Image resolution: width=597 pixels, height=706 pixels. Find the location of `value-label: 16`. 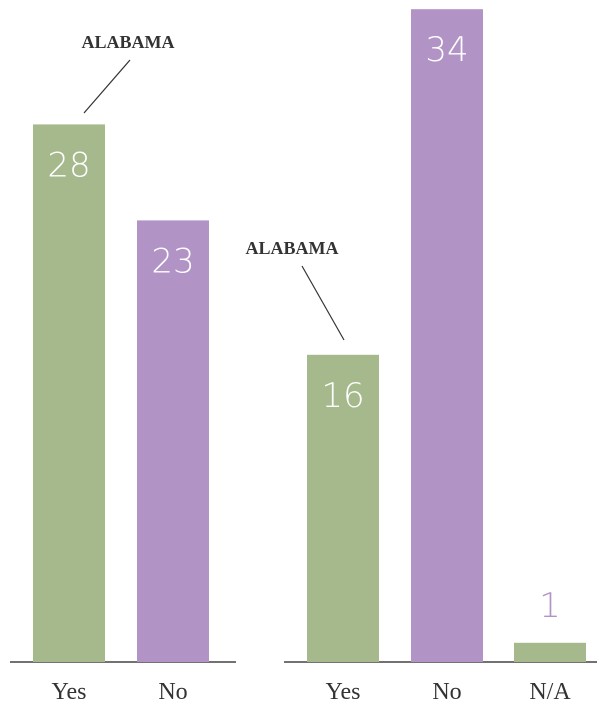

value-label: 16 is located at coordinates (342, 396).